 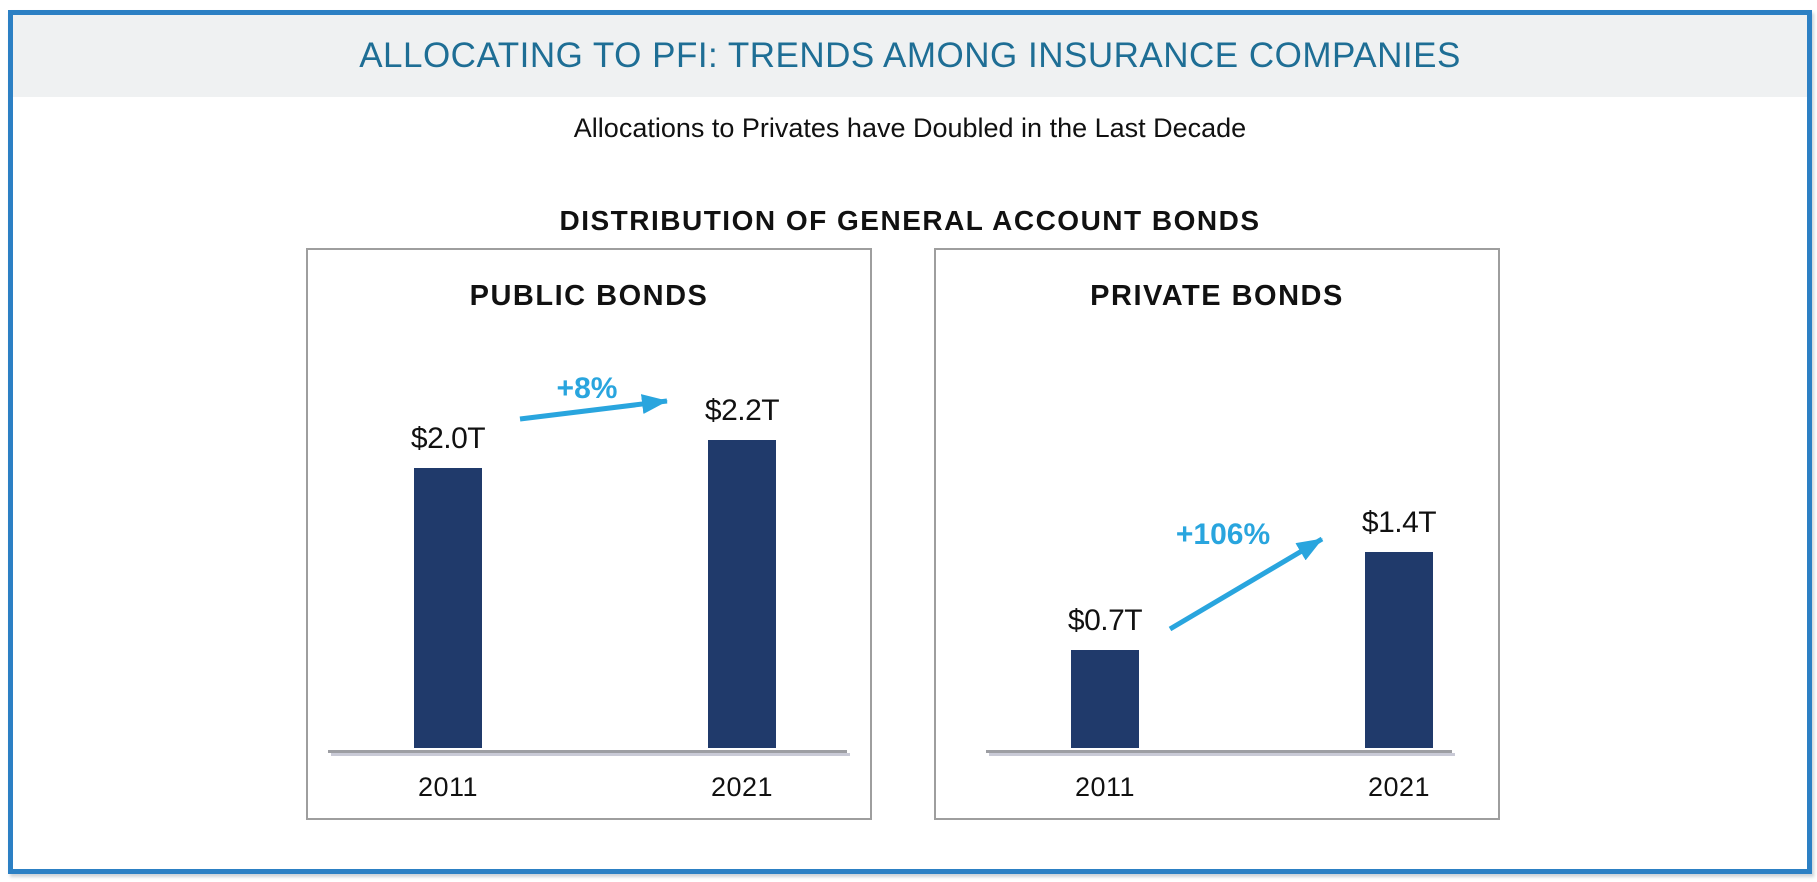 What do you see at coordinates (1399, 787) in the screenshot?
I see `year-label-private-2021: 2021` at bounding box center [1399, 787].